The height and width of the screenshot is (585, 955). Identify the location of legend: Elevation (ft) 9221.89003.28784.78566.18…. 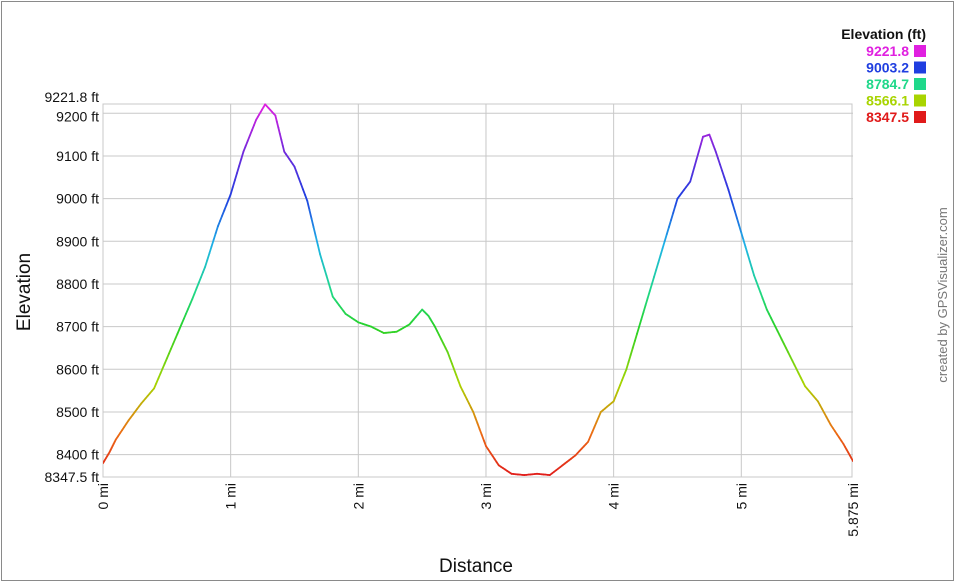
(883, 75).